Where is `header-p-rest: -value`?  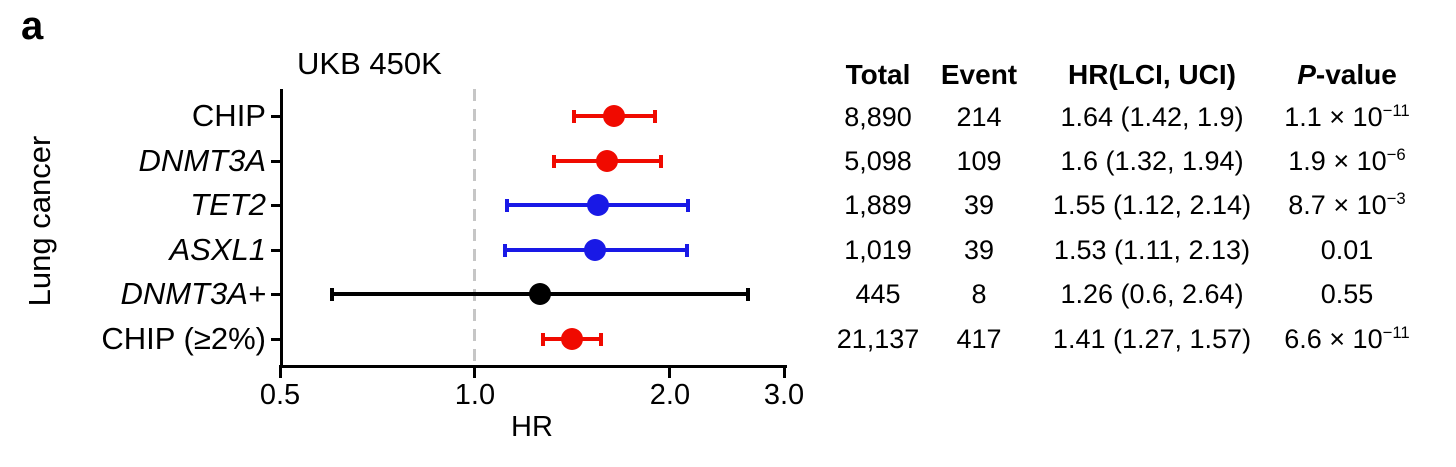 header-p-rest: -value is located at coordinates (1356, 74).